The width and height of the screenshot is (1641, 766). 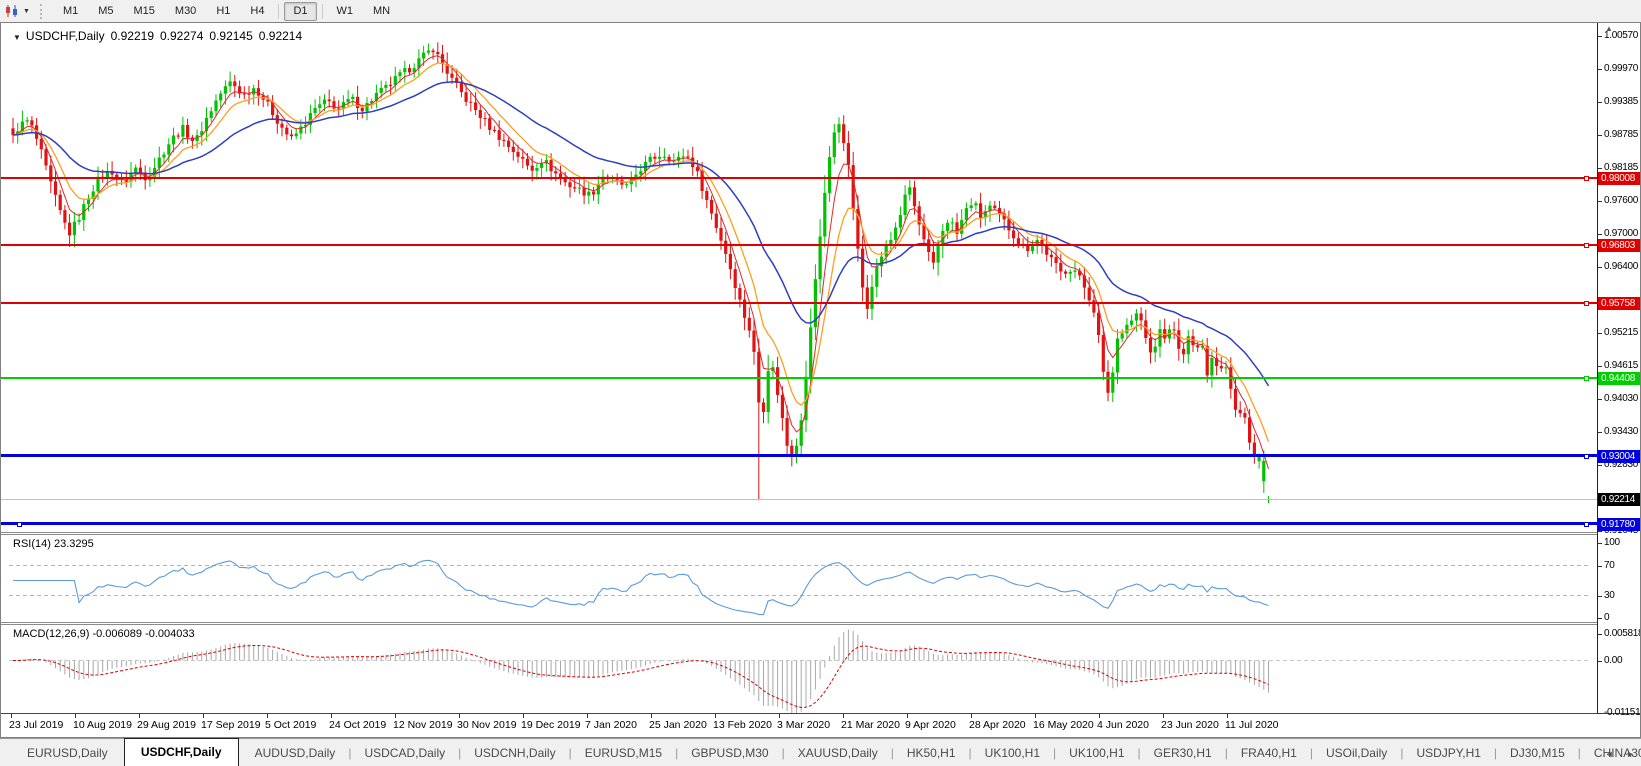 I want to click on macd-axis-label: -0.011514, so click(x=1622, y=712).